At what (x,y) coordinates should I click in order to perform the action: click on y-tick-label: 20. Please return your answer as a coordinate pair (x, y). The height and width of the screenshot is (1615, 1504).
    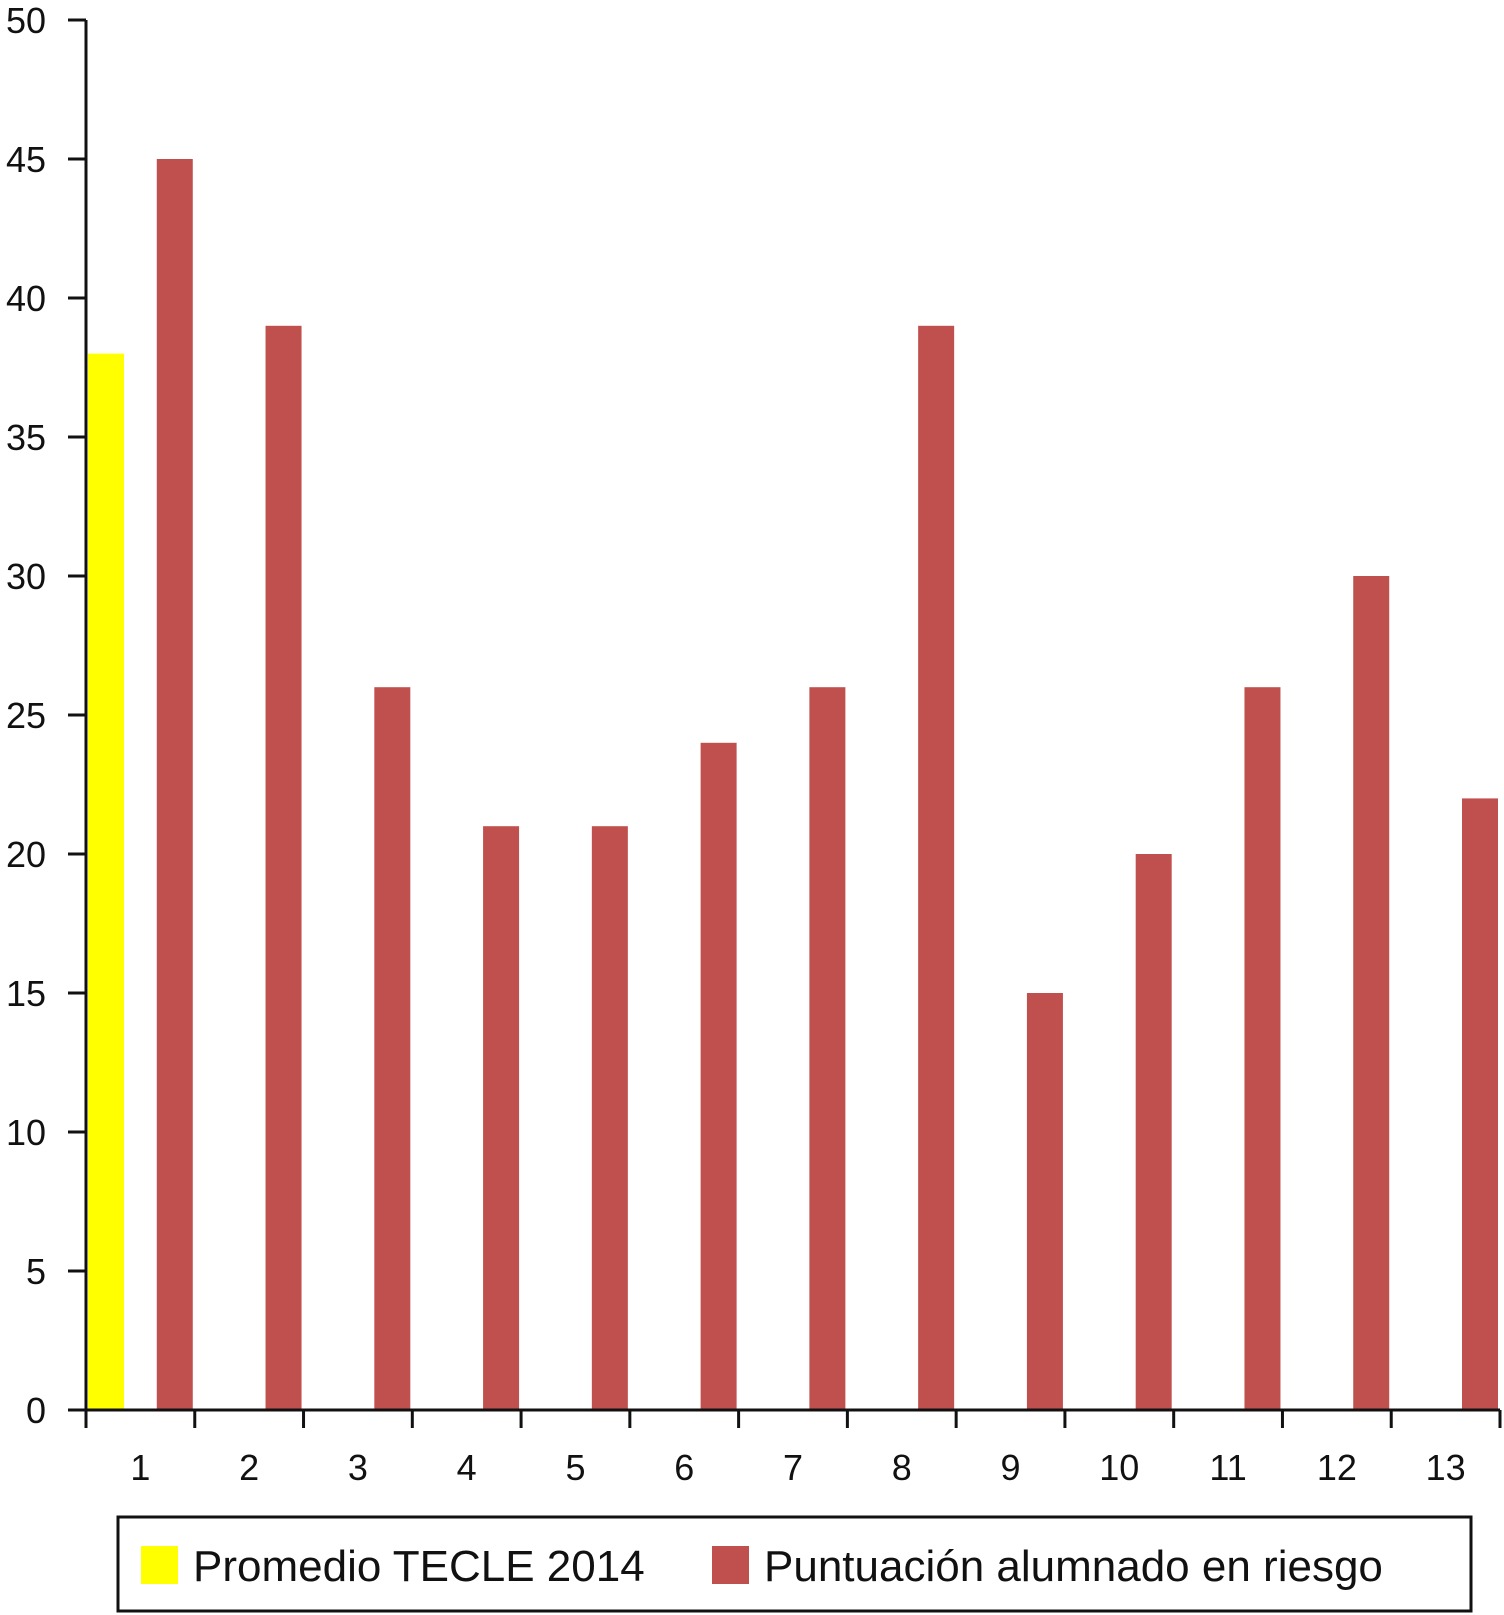
    Looking at the image, I should click on (26, 854).